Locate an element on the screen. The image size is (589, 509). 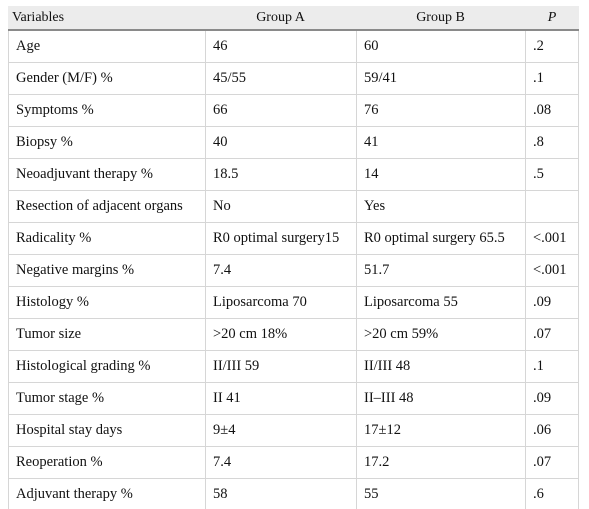
table-header: Variables Group A Group B P is located at coordinates (293, 18).